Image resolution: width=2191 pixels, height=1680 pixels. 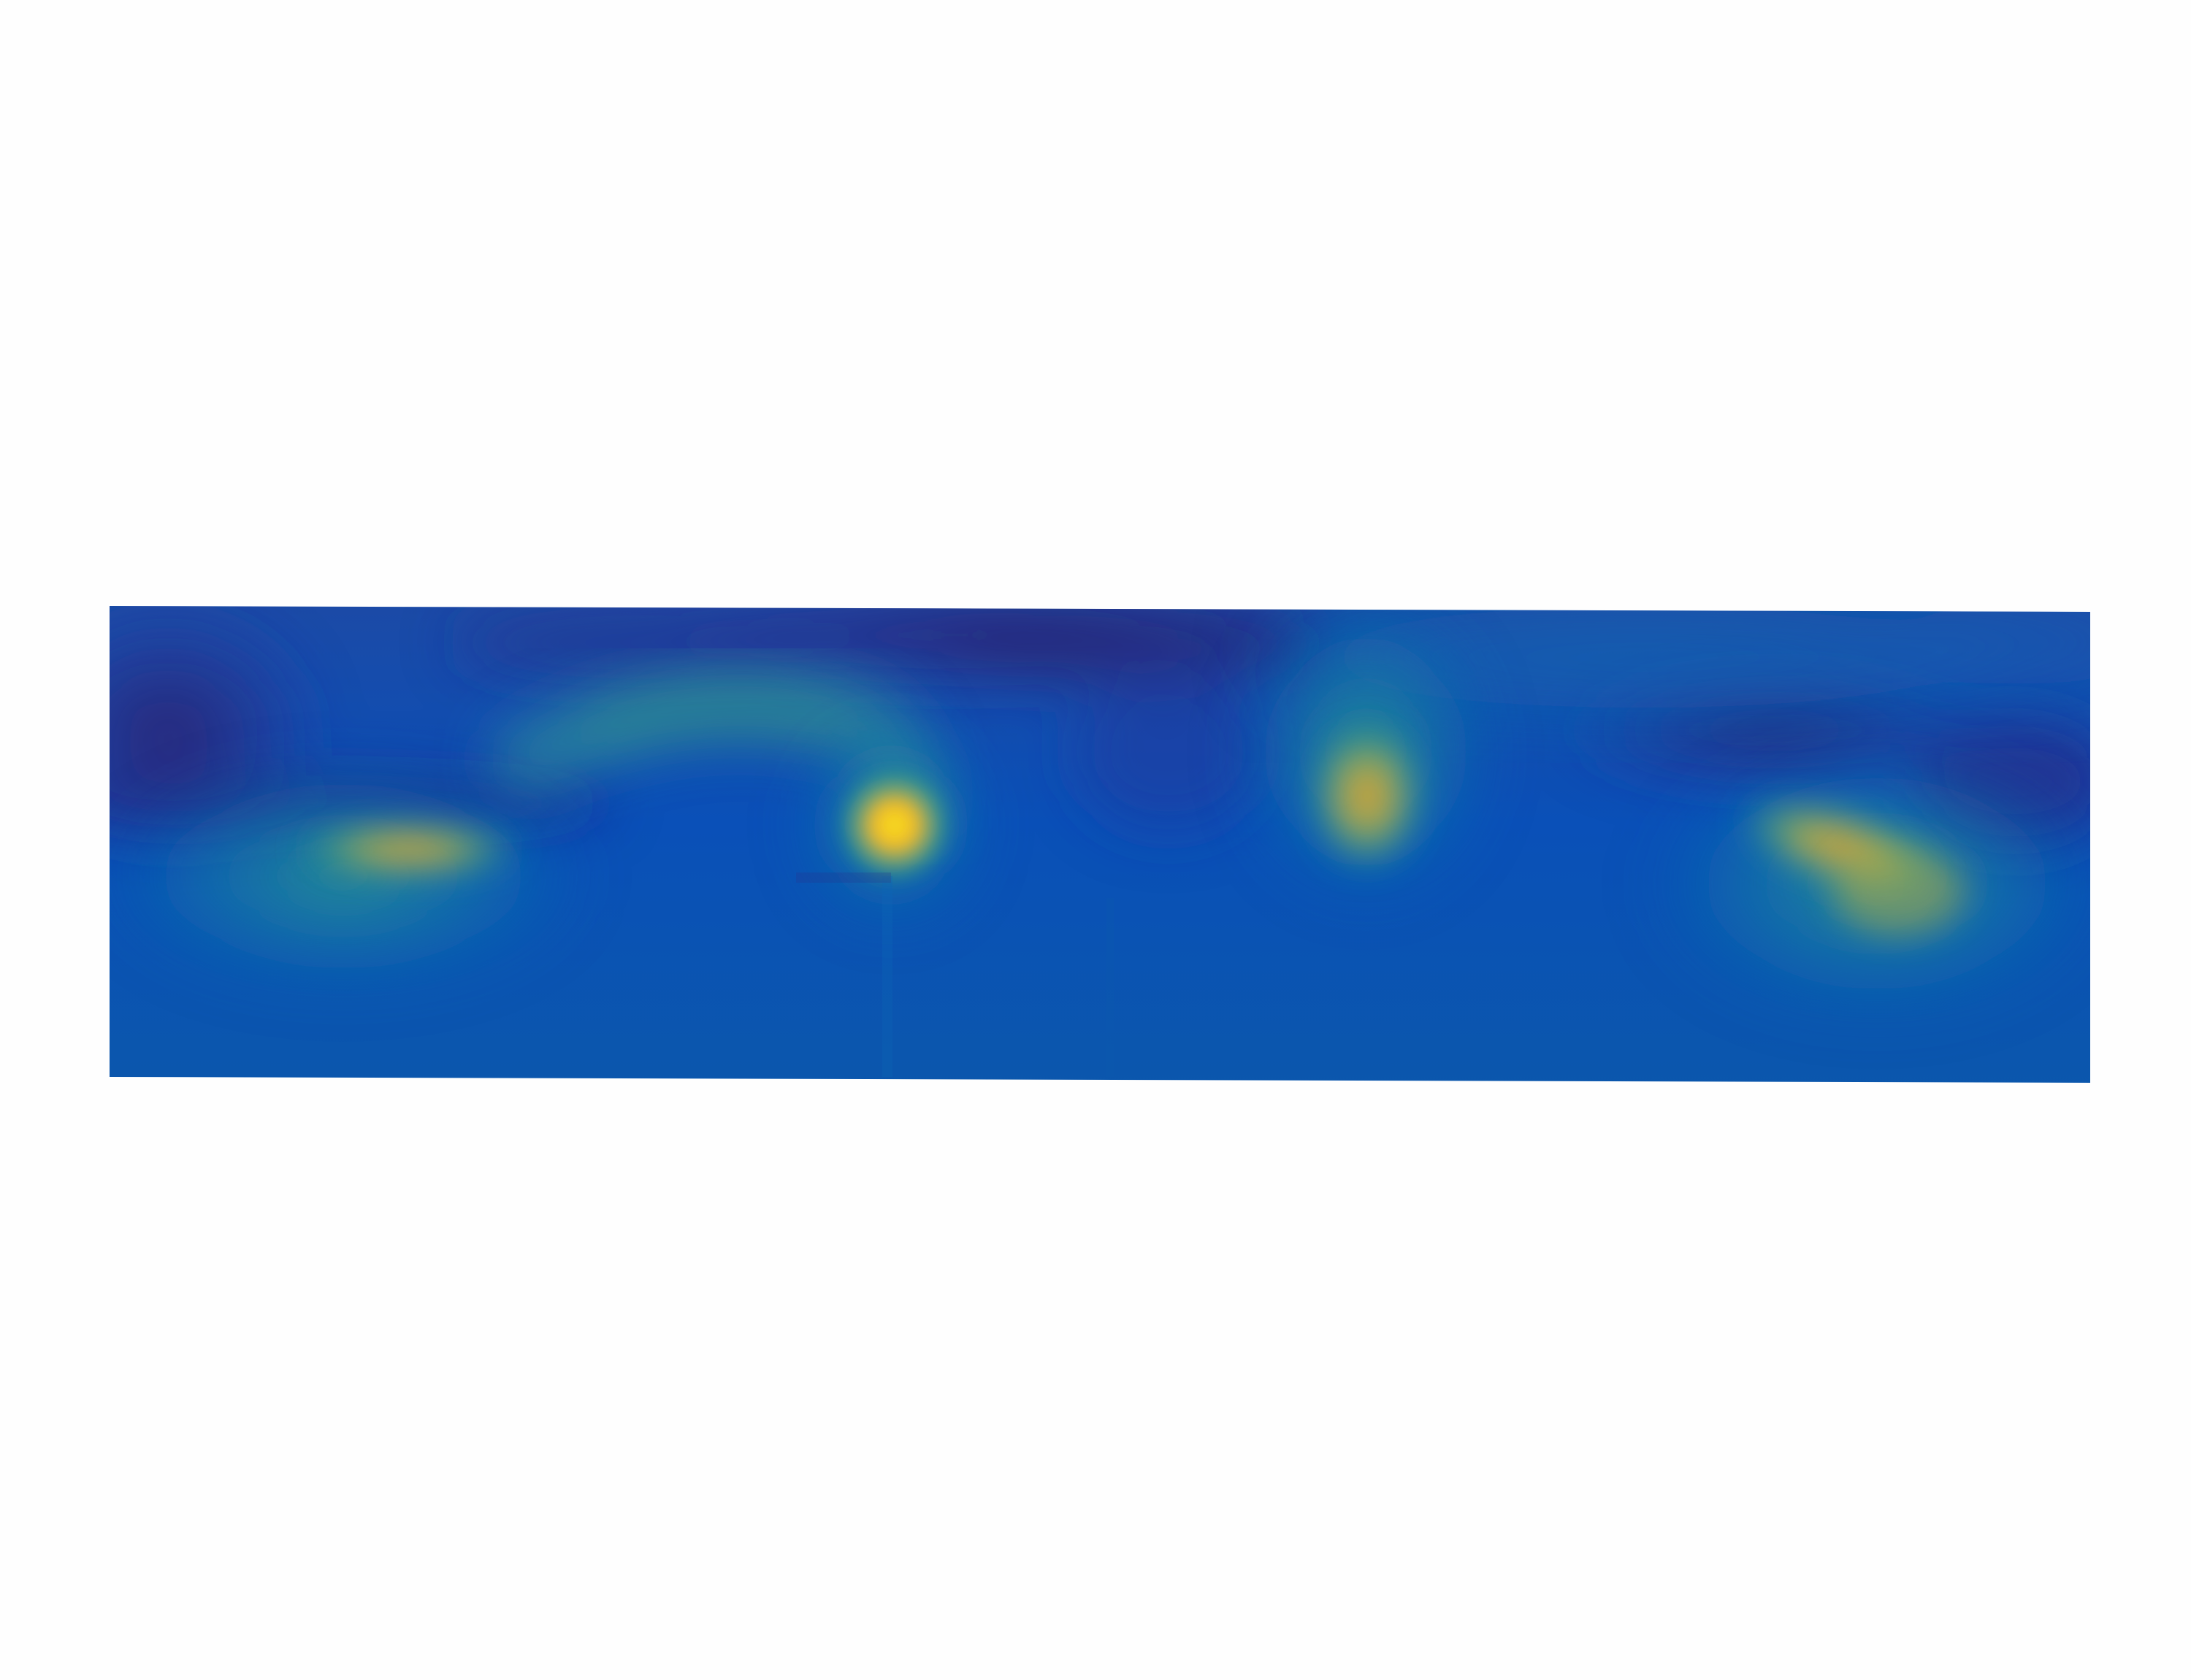 I want to click on hotspot-center-right, so click(x=1367, y=795).